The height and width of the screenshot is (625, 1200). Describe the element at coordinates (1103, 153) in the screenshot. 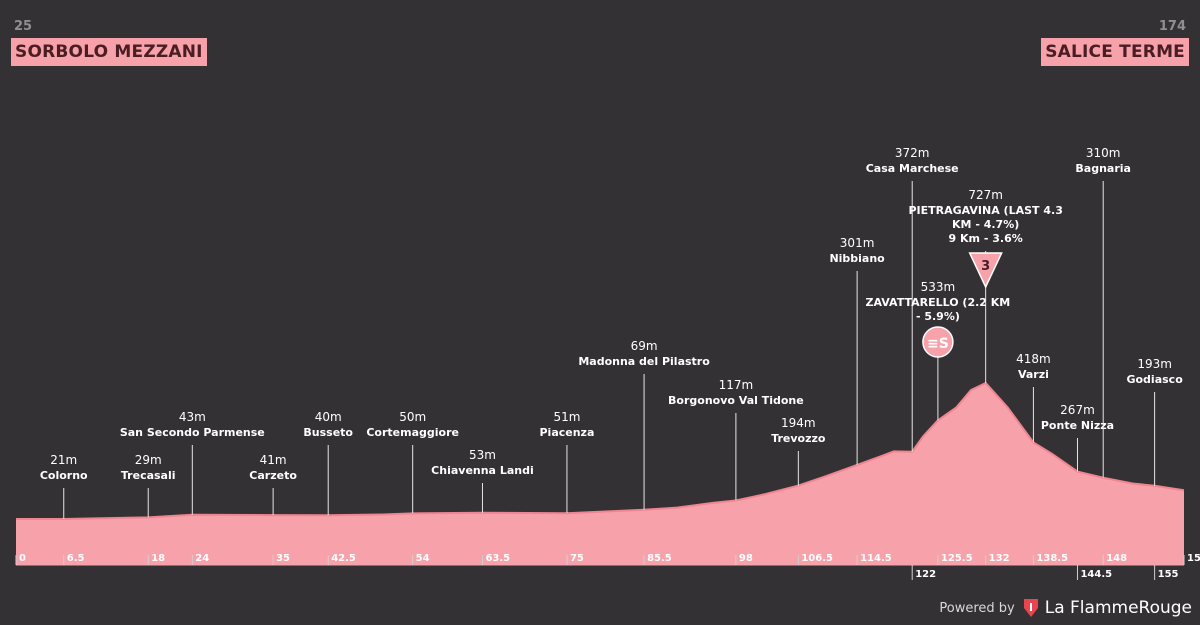

I see `place-altitude: 310m` at that location.